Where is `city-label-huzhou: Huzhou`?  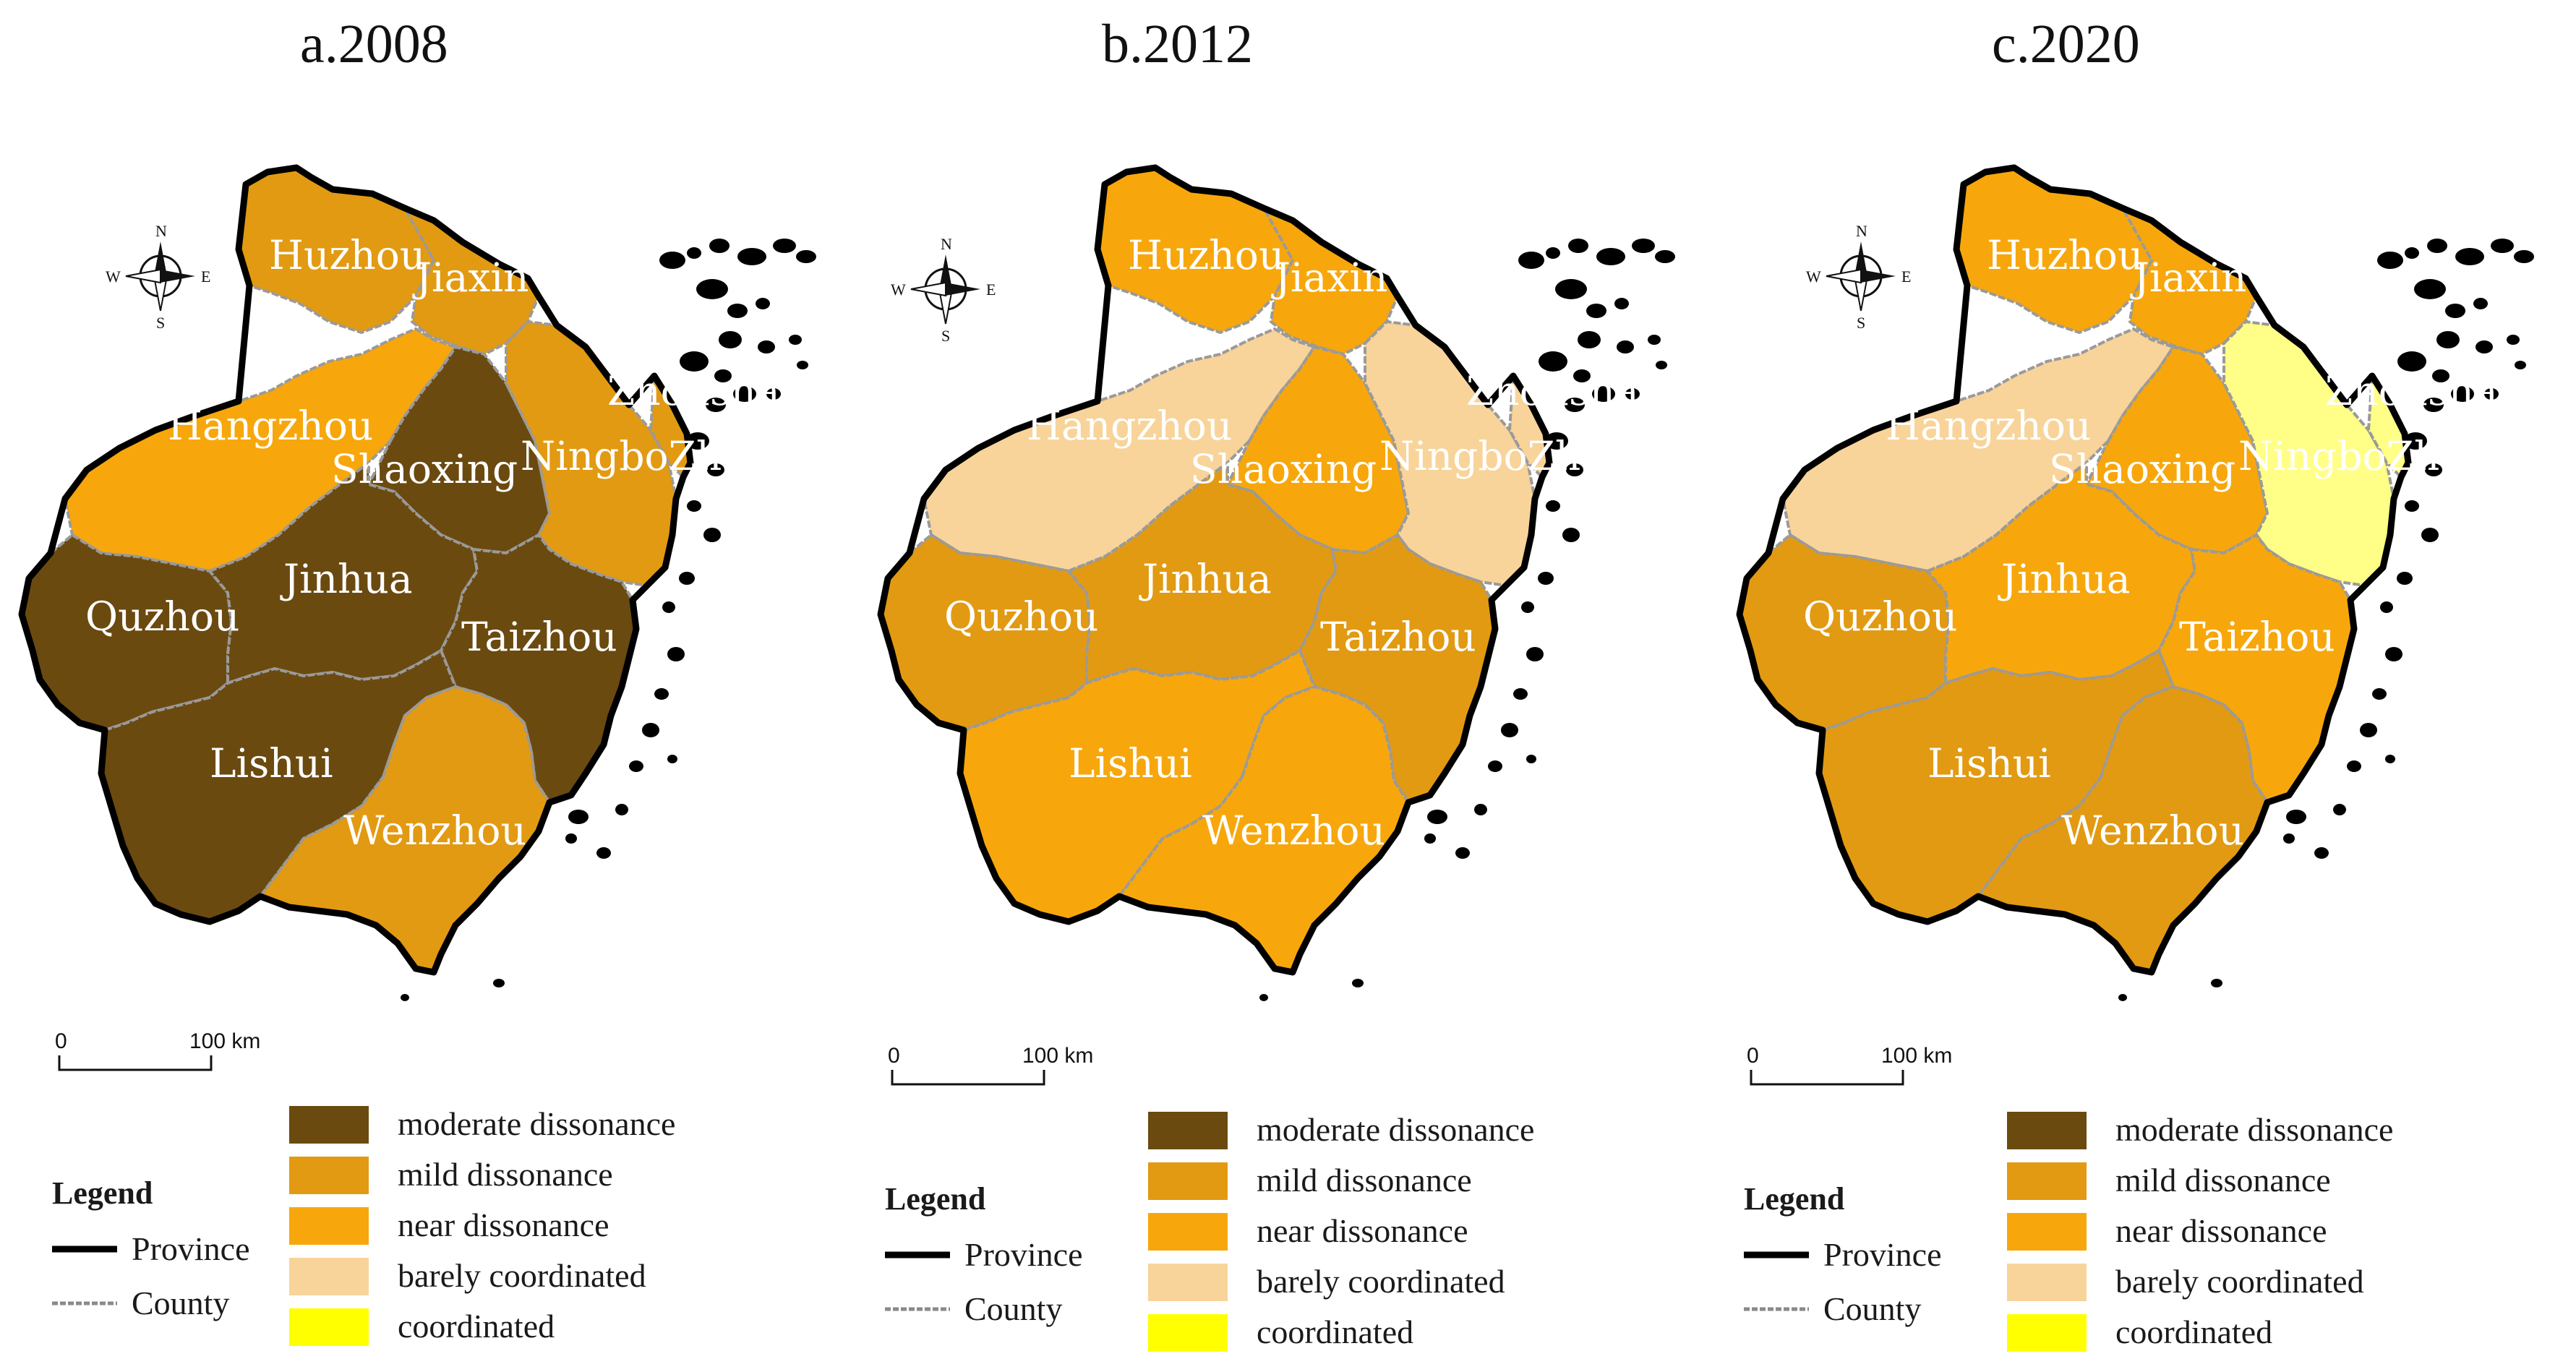
city-label-huzhou: Huzhou is located at coordinates (347, 255).